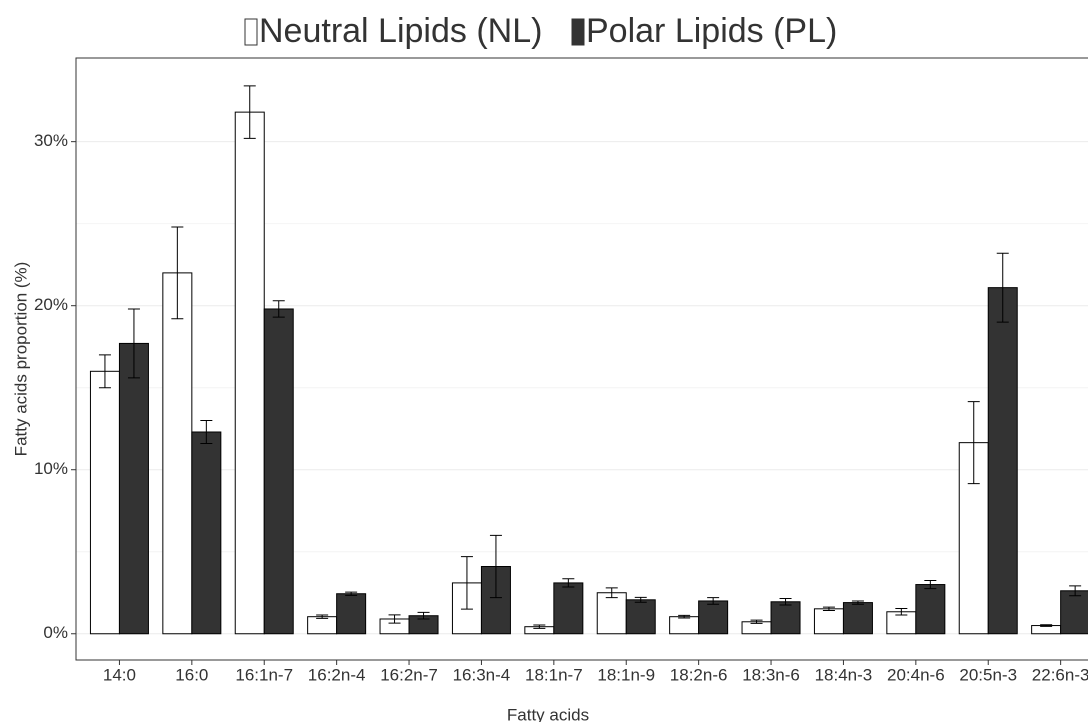  What do you see at coordinates (51, 468) in the screenshot?
I see `y-tick-label: 10%` at bounding box center [51, 468].